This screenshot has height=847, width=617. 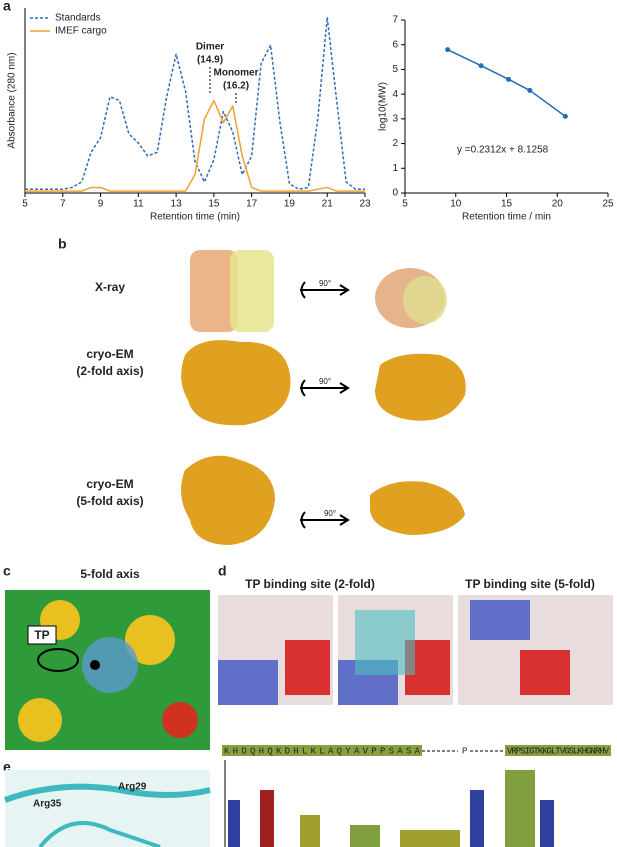 I want to click on sequence: P, so click(x=464, y=751).